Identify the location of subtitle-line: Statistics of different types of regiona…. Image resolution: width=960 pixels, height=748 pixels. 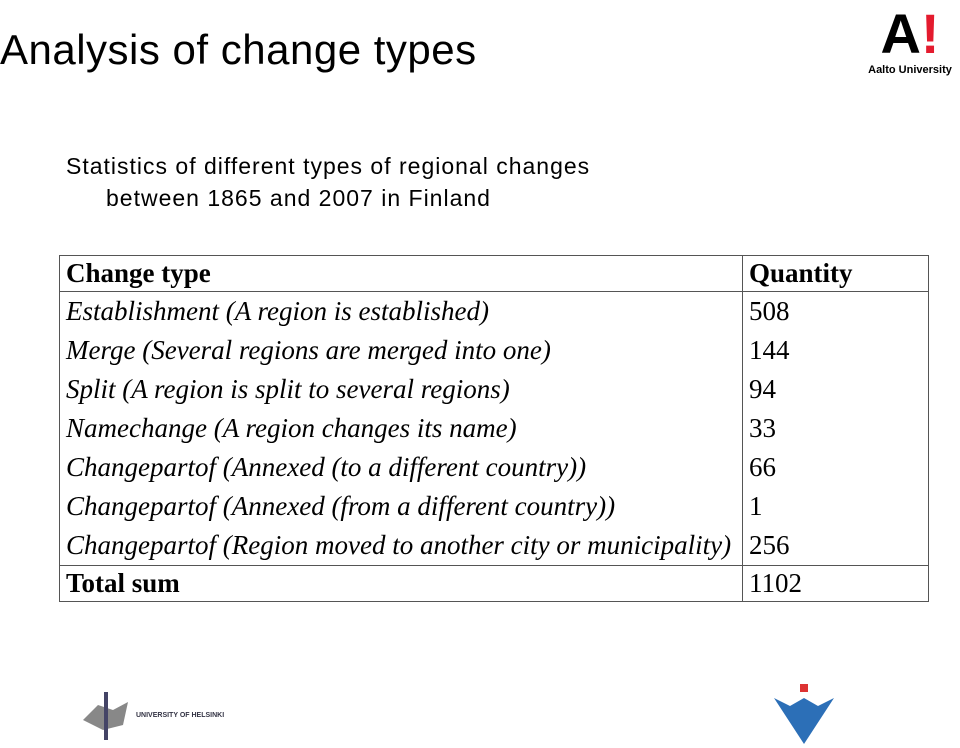
(328, 166).